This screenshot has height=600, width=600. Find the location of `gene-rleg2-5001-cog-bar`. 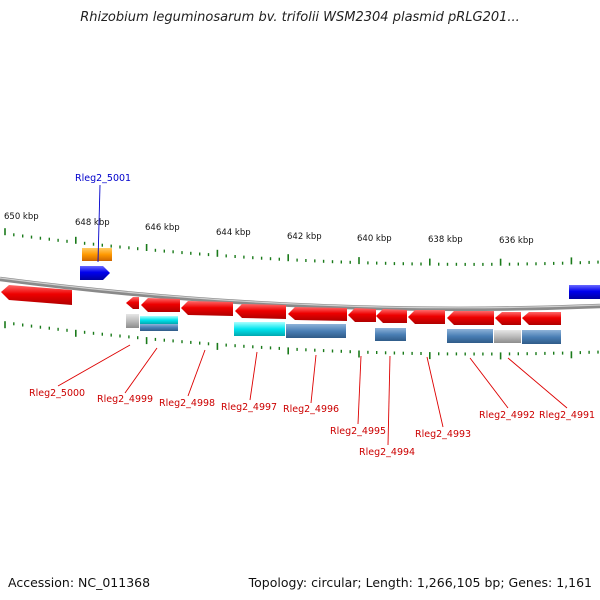

gene-rleg2-5001-cog-bar is located at coordinates (97, 254).